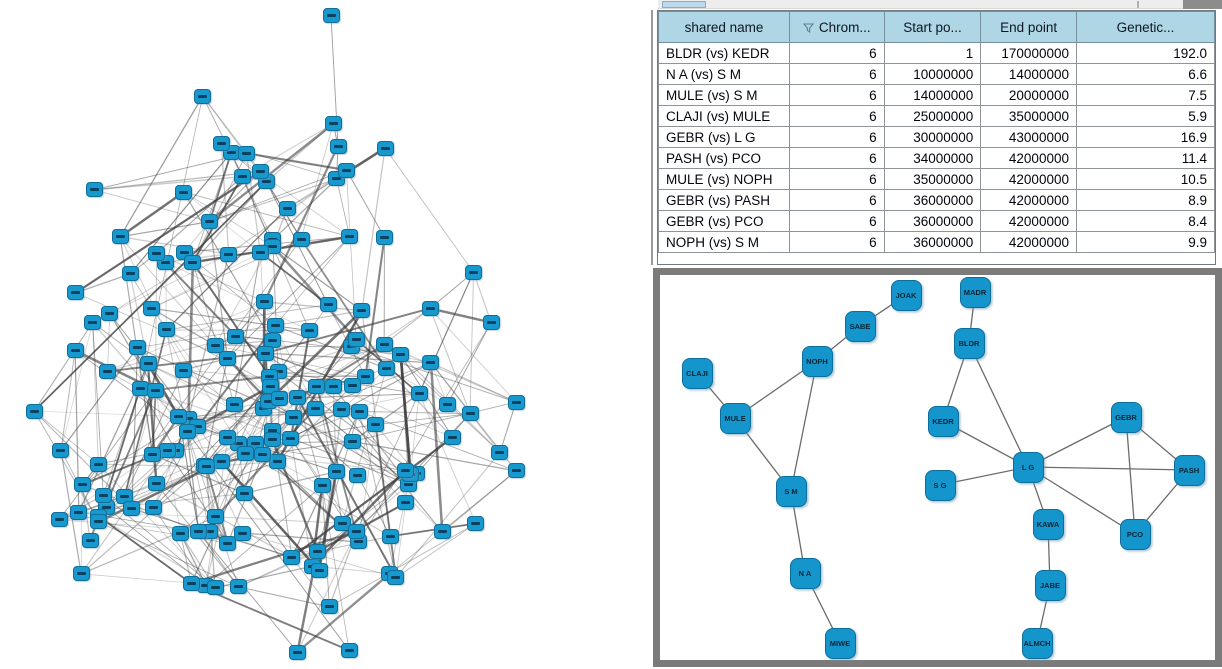 This screenshot has width=1222, height=669. What do you see at coordinates (937, 200) in the screenshot?
I see `table-row: GEBR (vs) PASH 6 36000000 42000000 8.9` at bounding box center [937, 200].